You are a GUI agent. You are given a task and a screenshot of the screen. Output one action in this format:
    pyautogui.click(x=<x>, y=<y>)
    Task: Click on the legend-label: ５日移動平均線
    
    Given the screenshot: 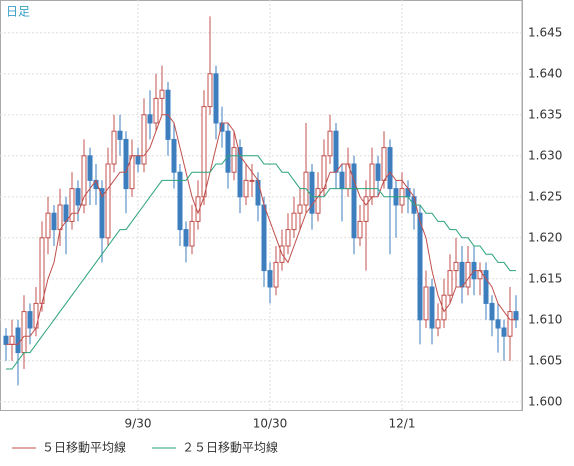 What is the action you would take?
    pyautogui.click(x=84, y=447)
    